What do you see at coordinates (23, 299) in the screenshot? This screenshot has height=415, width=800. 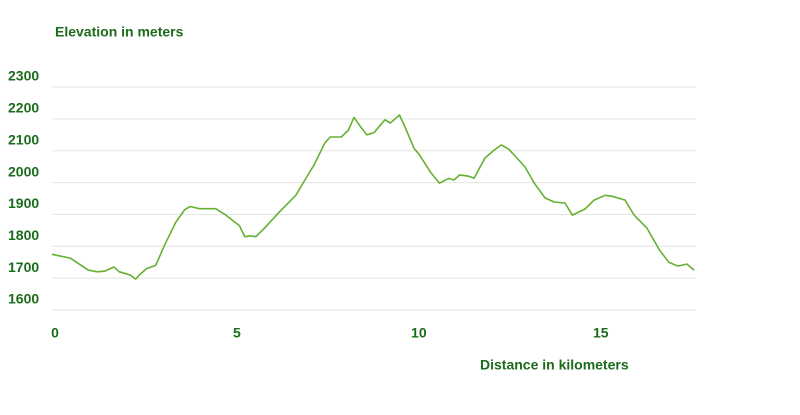 I see `y-tick-label: 1600` at bounding box center [23, 299].